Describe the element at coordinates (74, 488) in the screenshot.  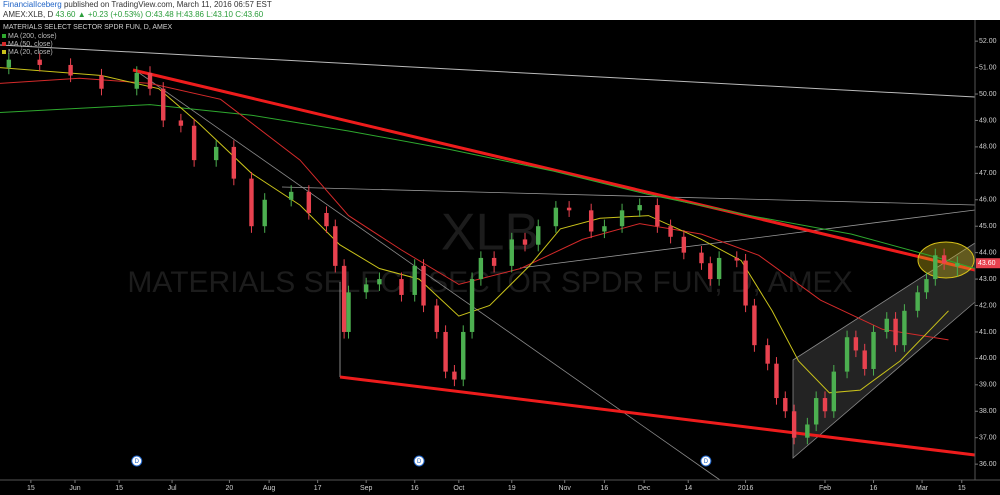
I see `x-tick-label: Jun` at that location.